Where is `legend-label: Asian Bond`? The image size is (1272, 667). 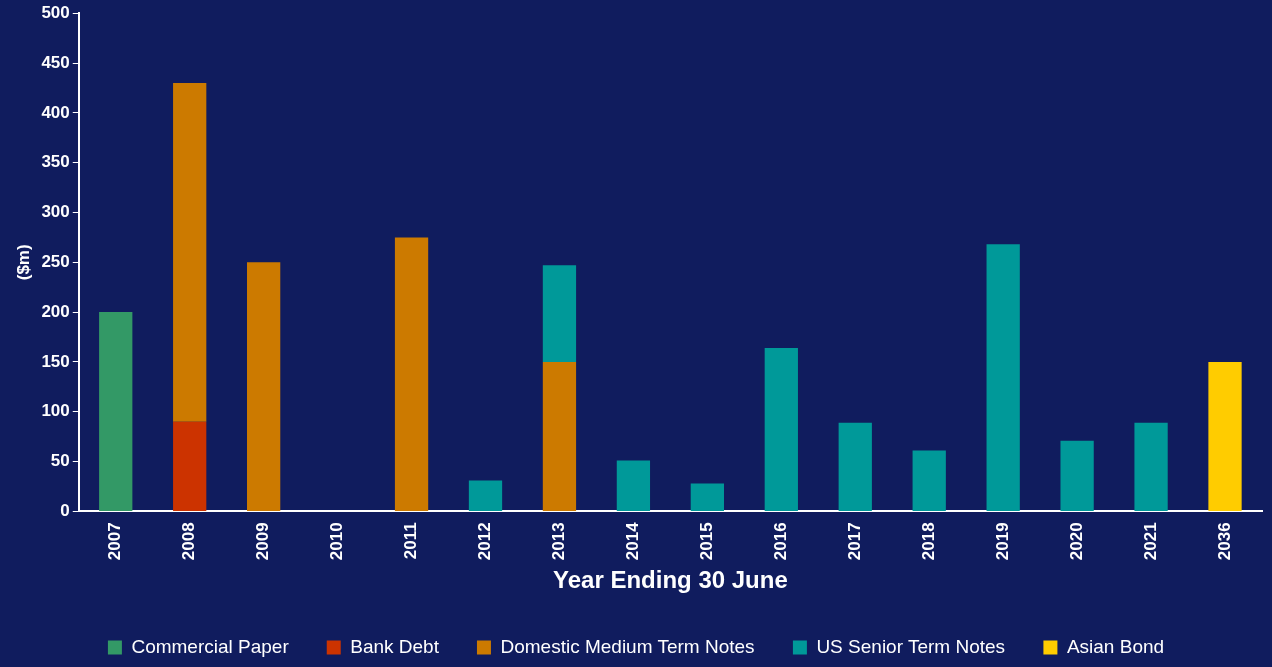
legend-label: Asian Bond is located at coordinates (1115, 646).